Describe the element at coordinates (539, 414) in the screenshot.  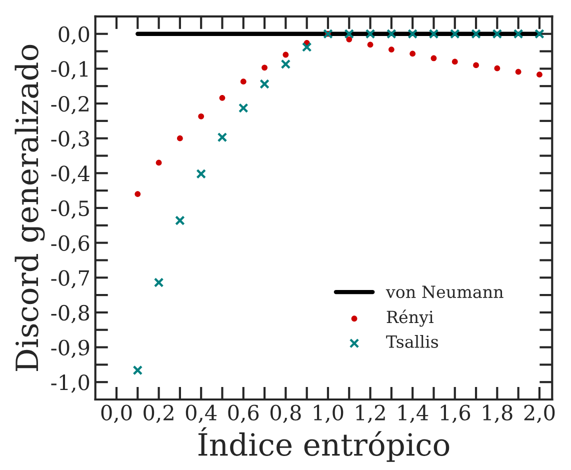
I see `x-tick-label: 2,0` at that location.